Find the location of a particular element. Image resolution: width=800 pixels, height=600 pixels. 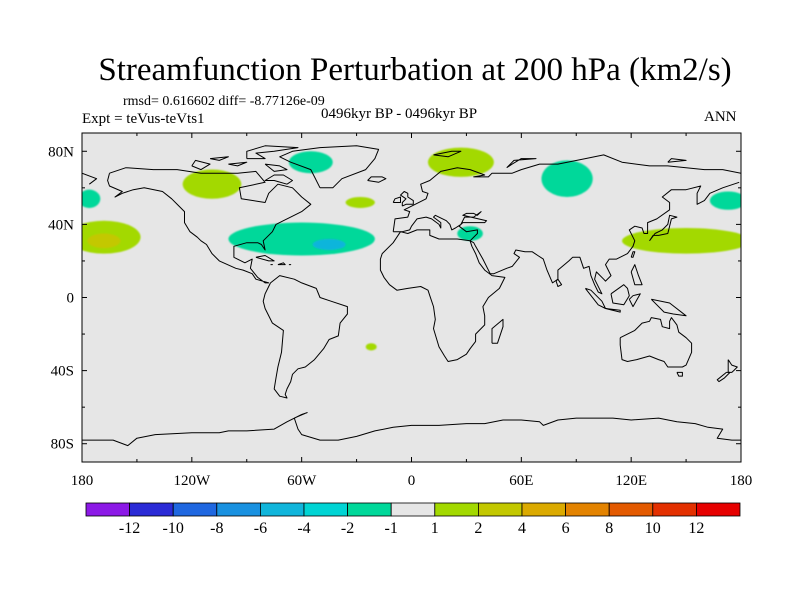

y-tick-label: 80N is located at coordinates (61, 152).